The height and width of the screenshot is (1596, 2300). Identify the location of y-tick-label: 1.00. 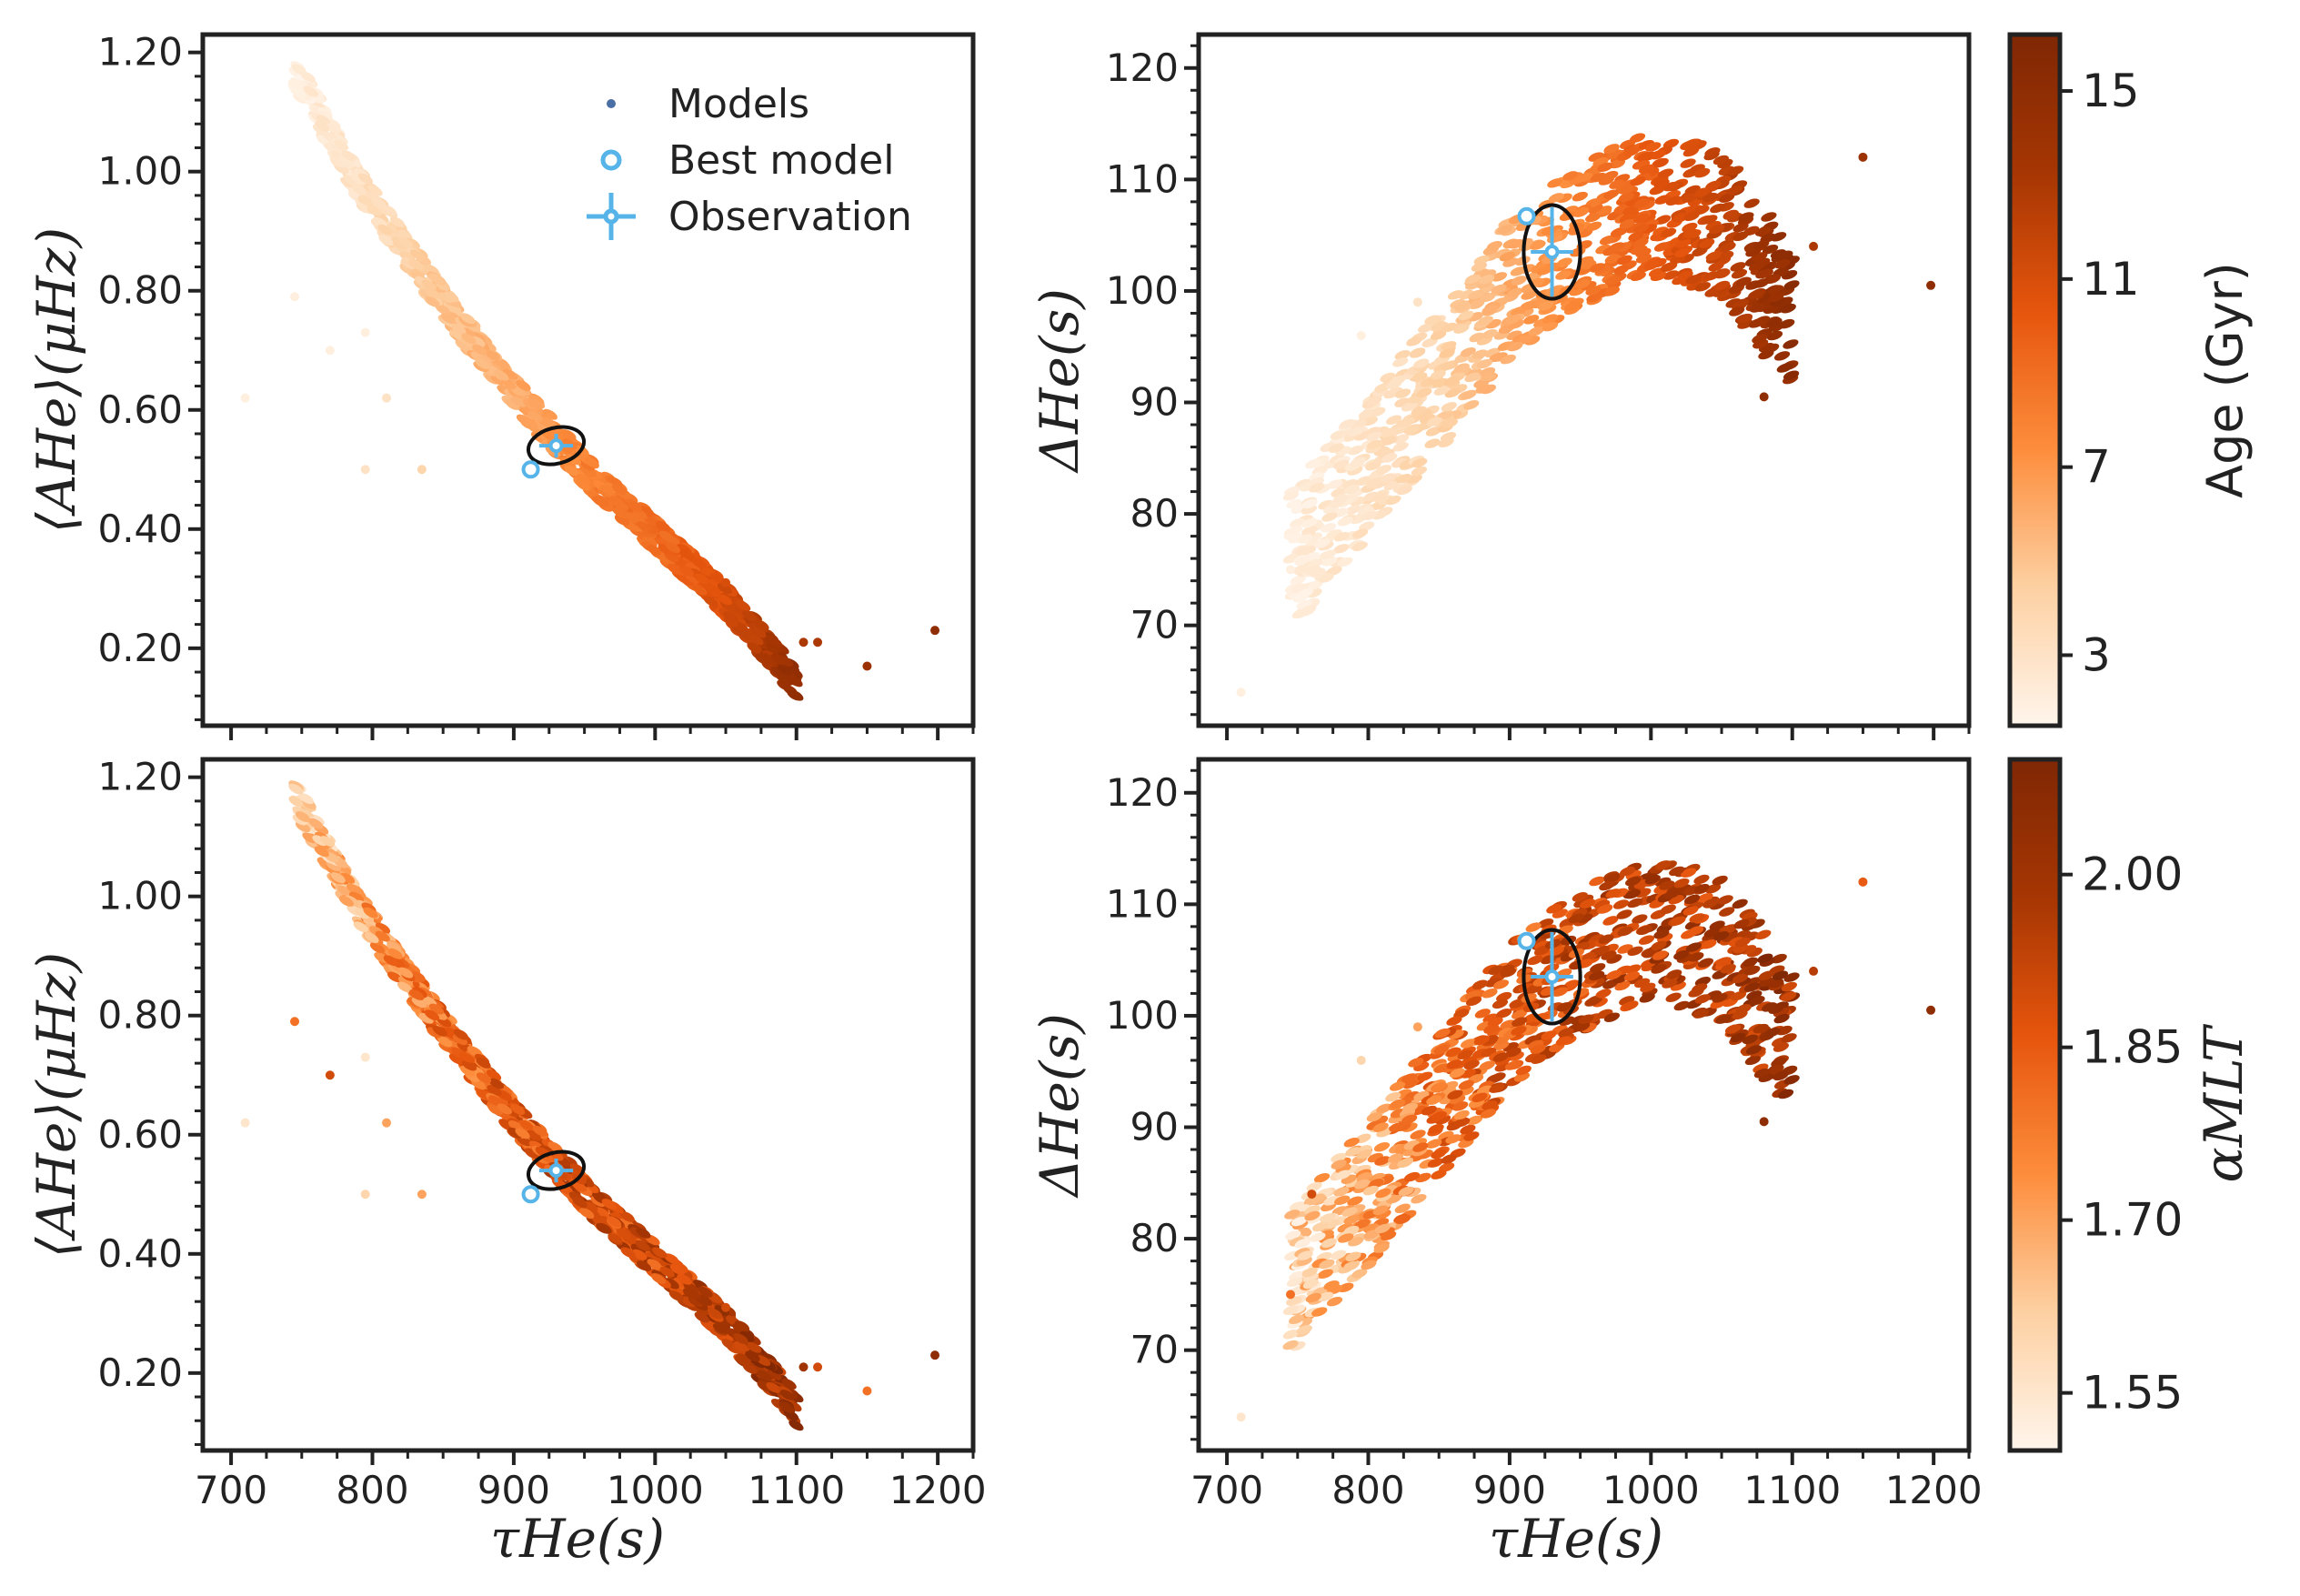
(140, 896).